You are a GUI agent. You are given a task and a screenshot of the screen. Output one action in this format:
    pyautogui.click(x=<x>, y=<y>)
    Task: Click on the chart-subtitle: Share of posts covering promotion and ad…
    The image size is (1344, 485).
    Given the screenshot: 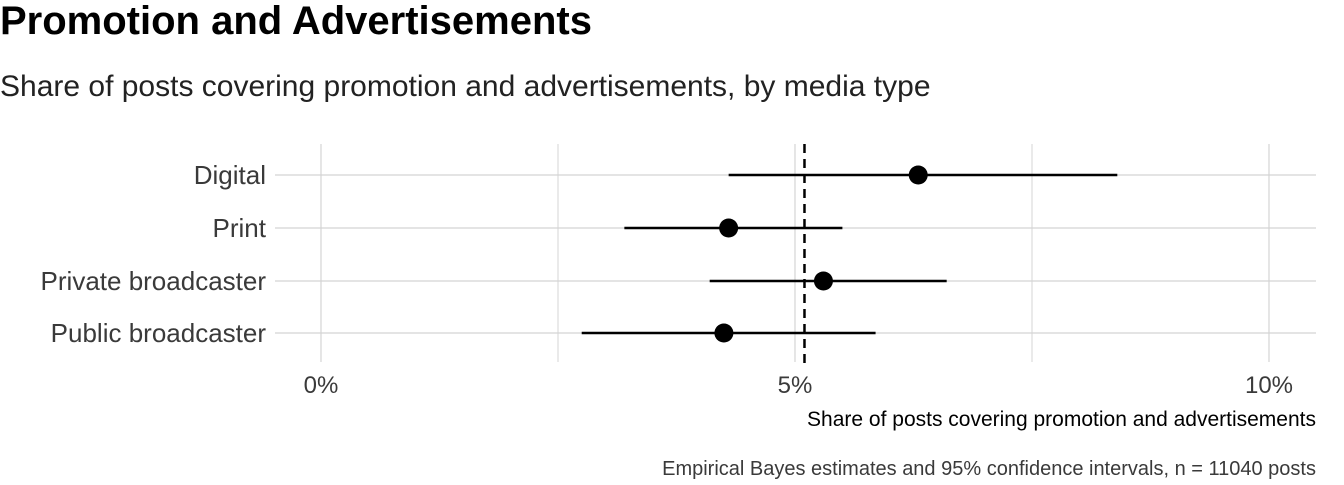 What is the action you would take?
    pyautogui.click(x=465, y=86)
    